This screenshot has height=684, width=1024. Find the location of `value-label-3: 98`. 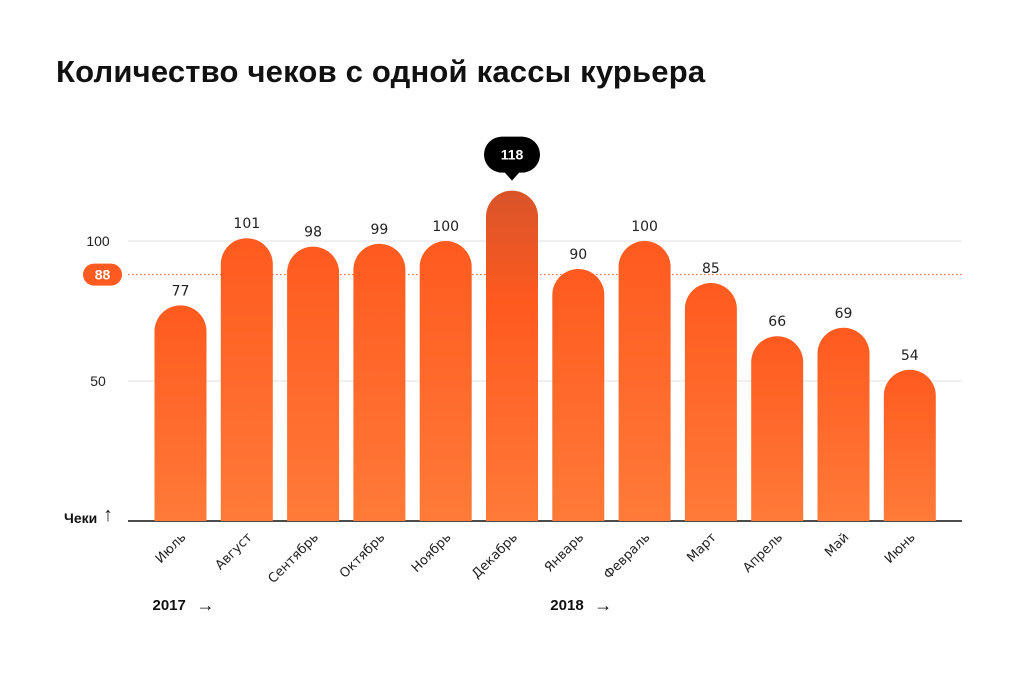

value-label-3: 98 is located at coordinates (313, 233).